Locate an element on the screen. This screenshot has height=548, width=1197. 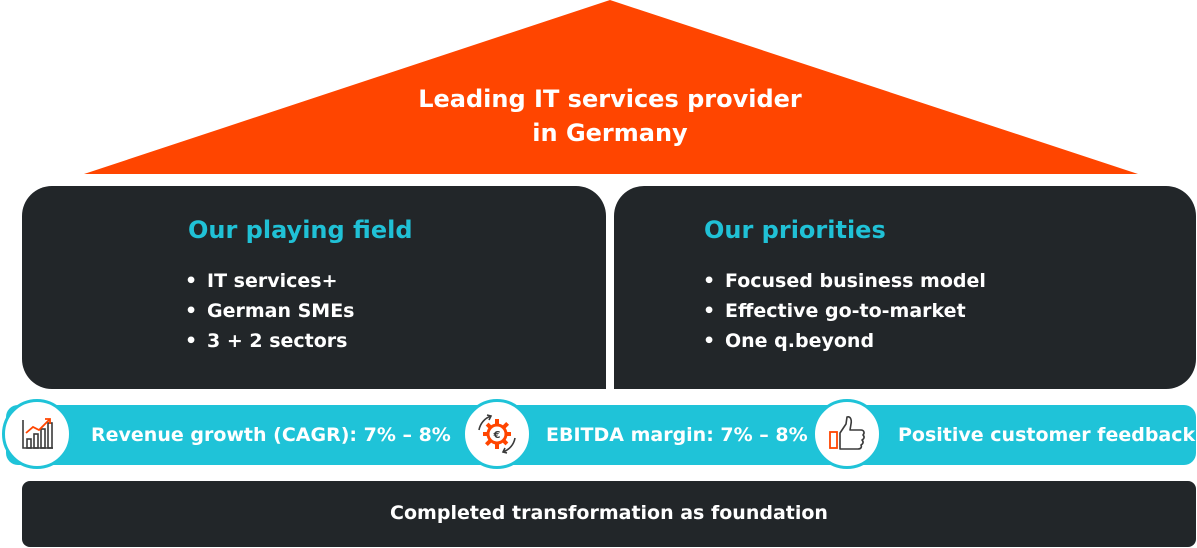
revenue-growth-label: Revenue growth (CAGR): 7% – 8% is located at coordinates (271, 435).